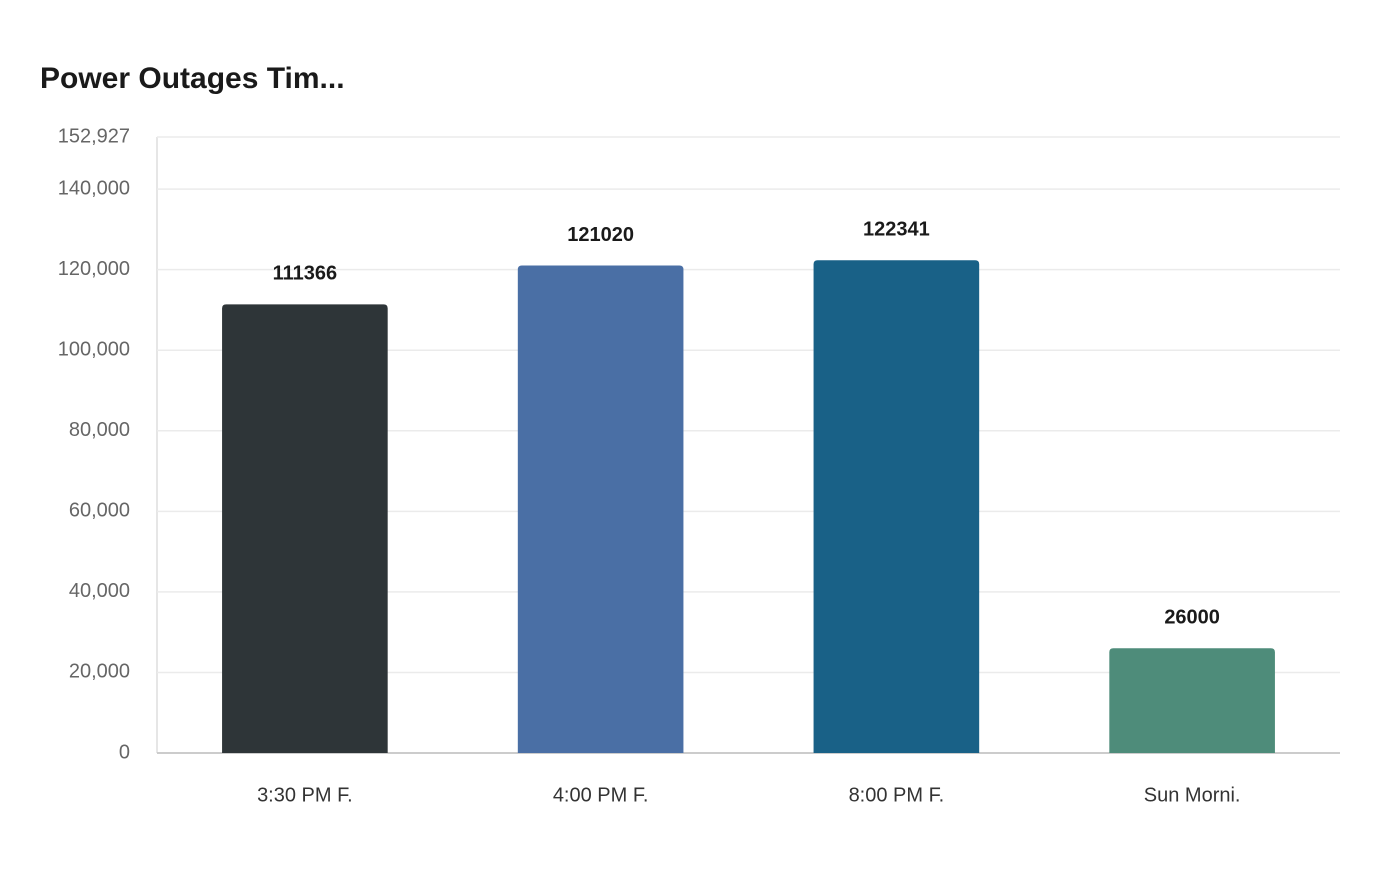 The image size is (1400, 880). Describe the element at coordinates (124, 752) in the screenshot. I see `y-tick-label: 0` at that location.